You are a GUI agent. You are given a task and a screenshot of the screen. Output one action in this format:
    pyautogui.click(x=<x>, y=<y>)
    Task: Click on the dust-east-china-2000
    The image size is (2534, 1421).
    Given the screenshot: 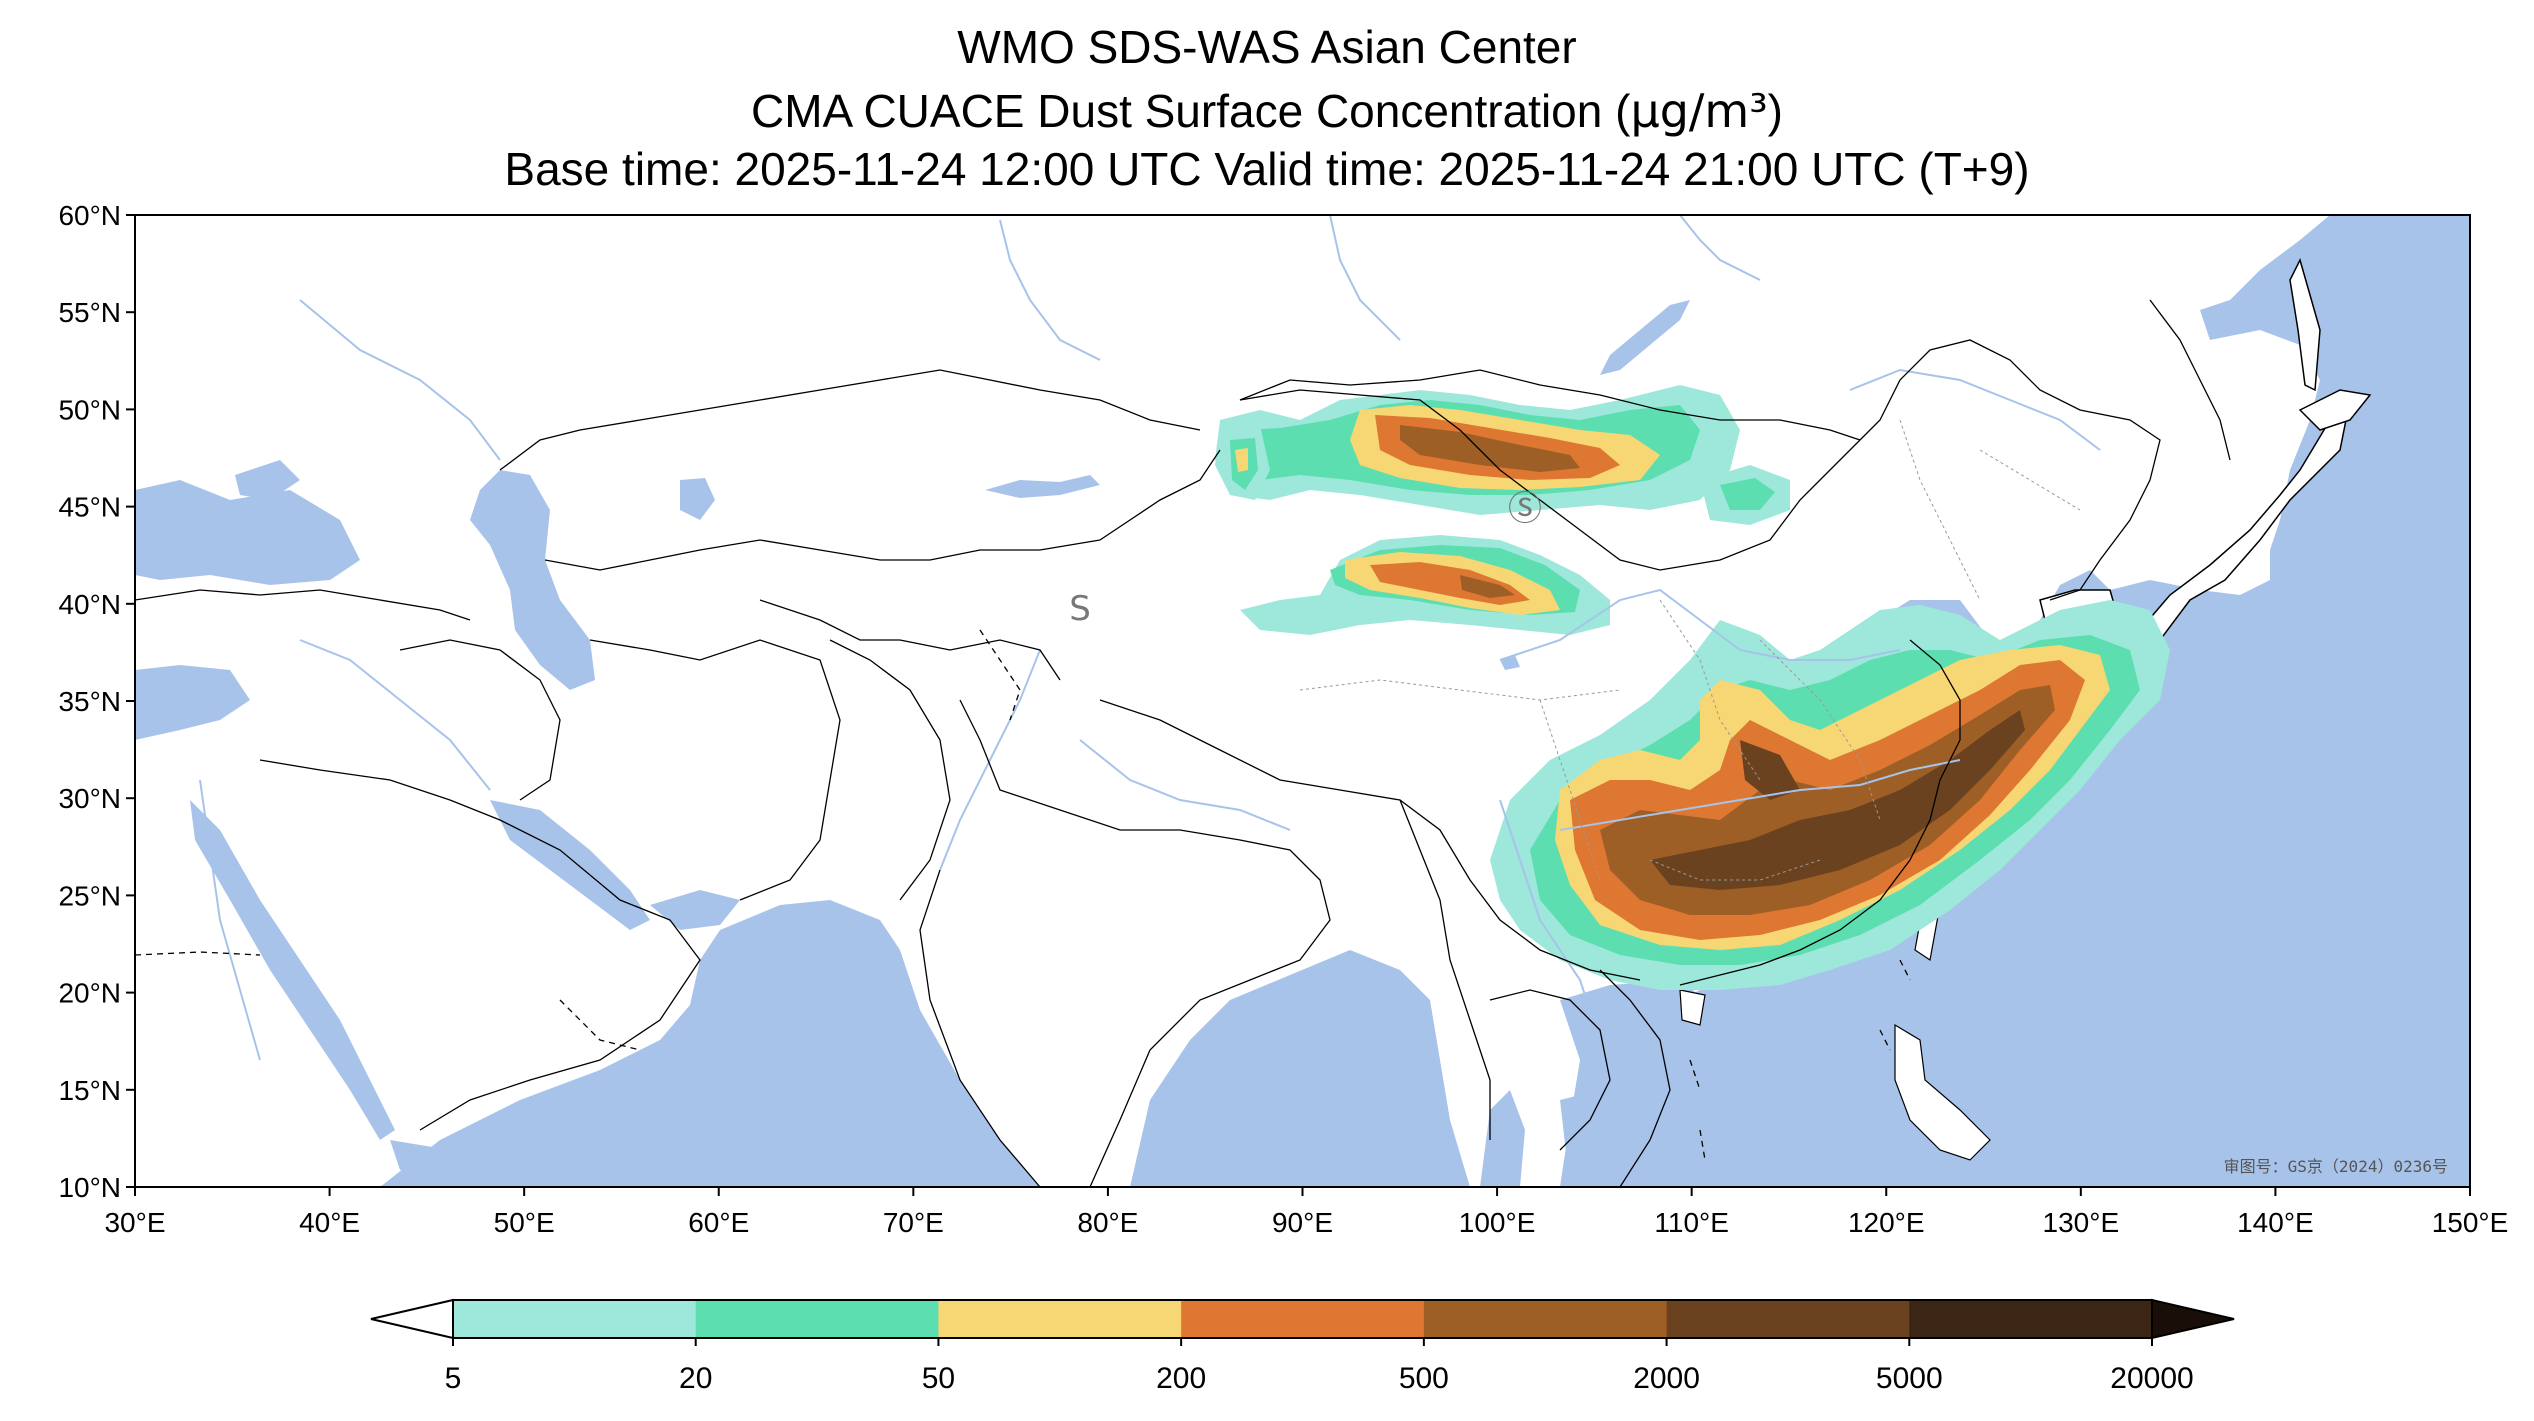 What is the action you would take?
    pyautogui.click(x=1837, y=800)
    